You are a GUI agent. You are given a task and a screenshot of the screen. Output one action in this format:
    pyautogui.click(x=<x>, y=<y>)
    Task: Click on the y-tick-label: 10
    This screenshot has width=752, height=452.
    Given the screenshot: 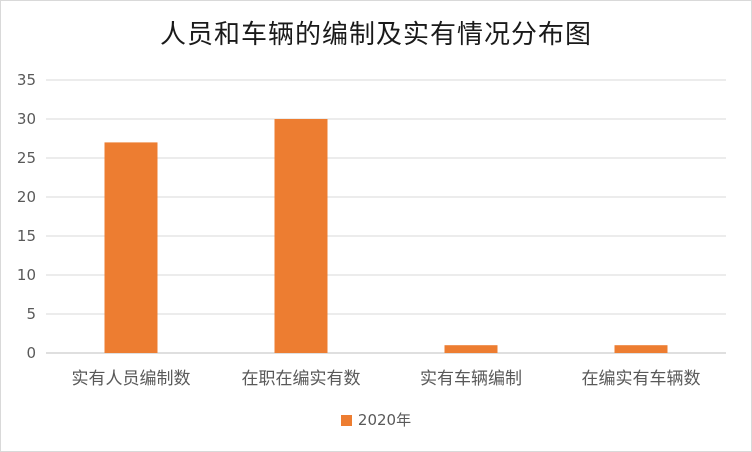 What is the action you would take?
    pyautogui.click(x=26, y=275)
    